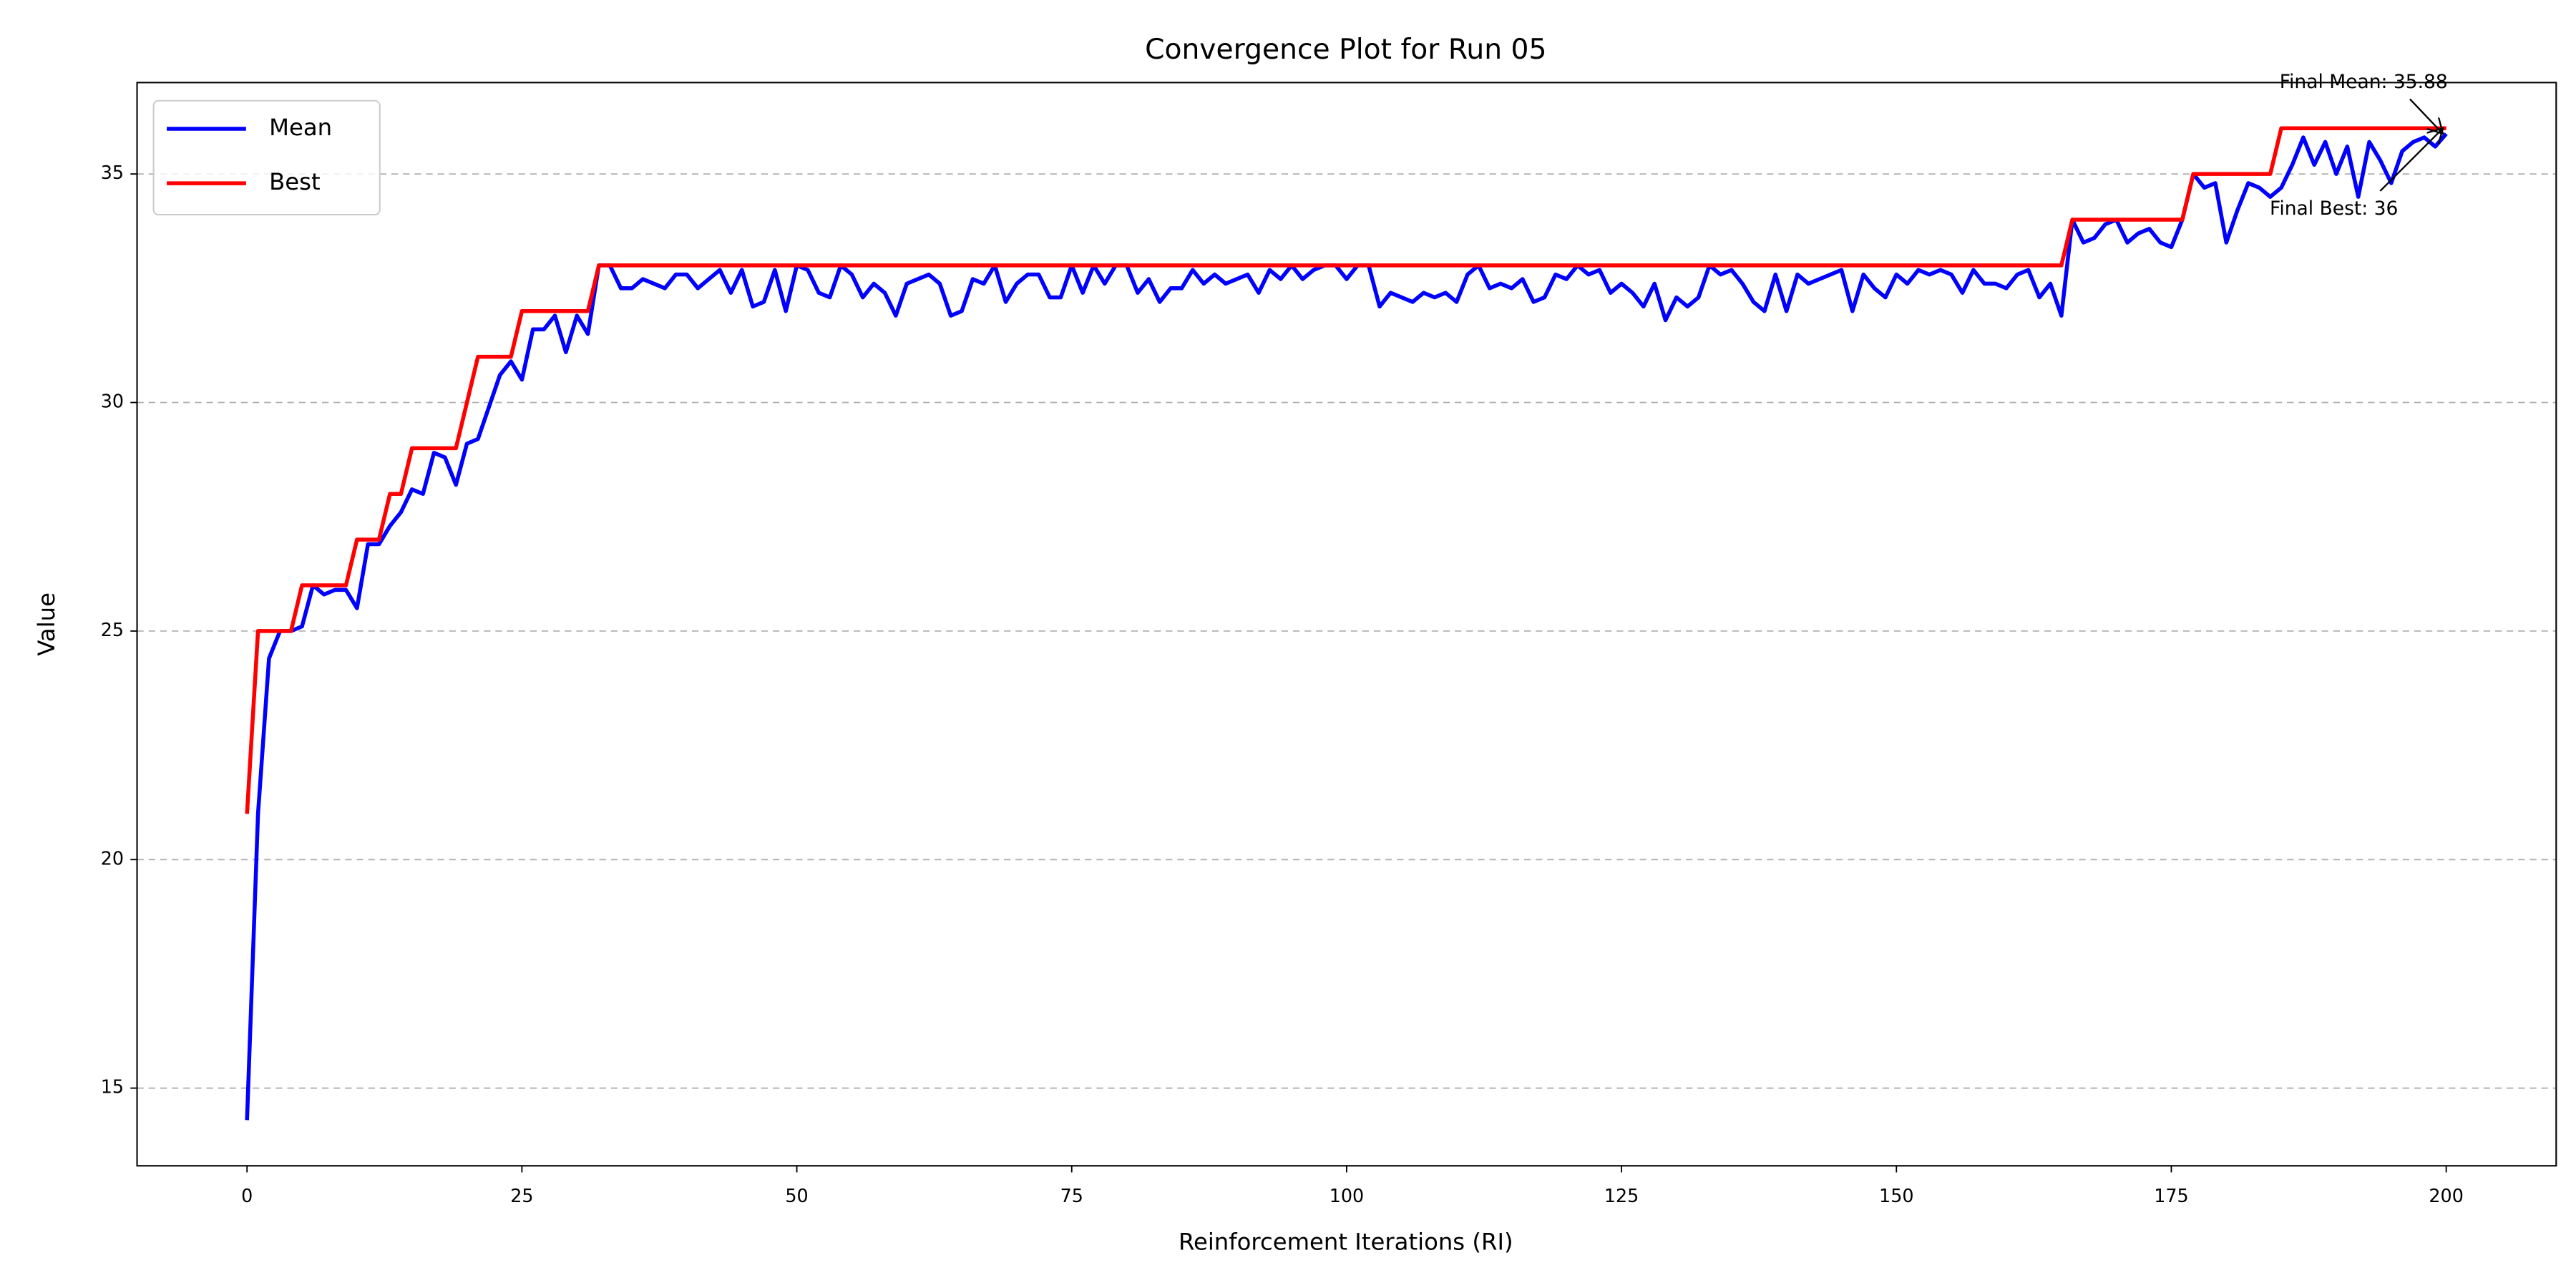 This screenshot has height=1288, width=2576. Describe the element at coordinates (2446, 1195) in the screenshot. I see `x-tick-label: 200` at that location.